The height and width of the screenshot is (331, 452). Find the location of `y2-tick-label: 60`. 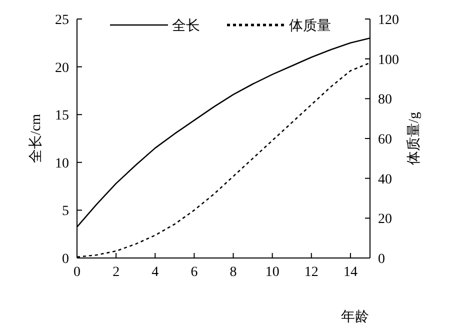

y2-tick-label: 60 is located at coordinates (385, 140).